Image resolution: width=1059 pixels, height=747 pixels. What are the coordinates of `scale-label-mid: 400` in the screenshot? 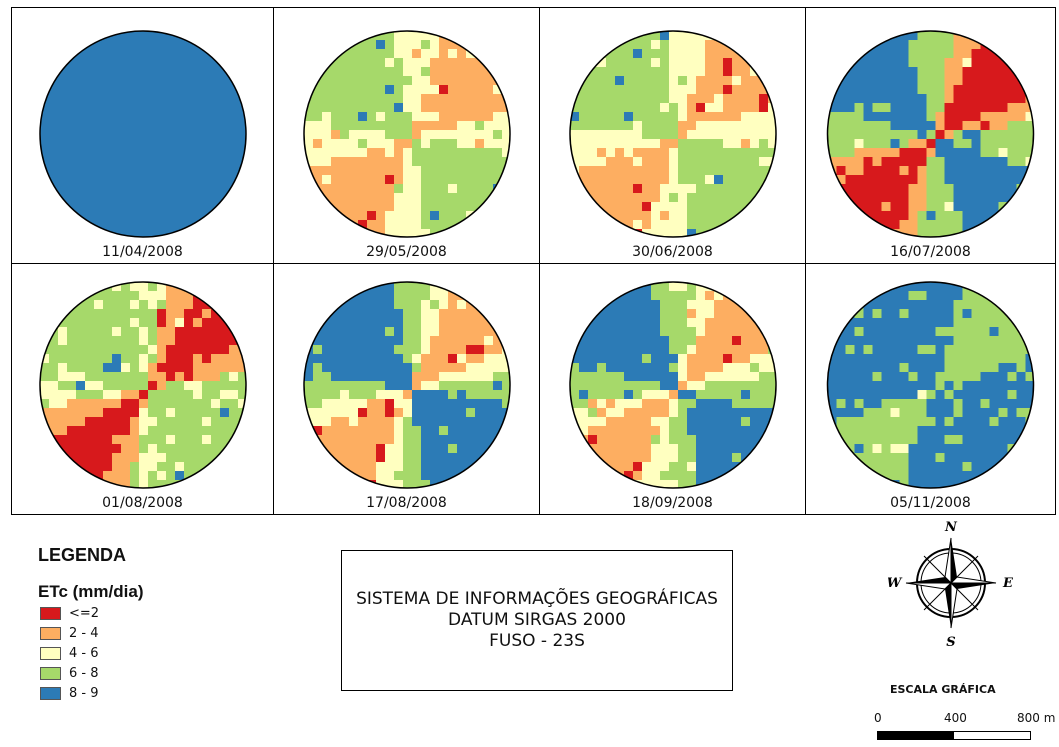 It's located at (955, 718).